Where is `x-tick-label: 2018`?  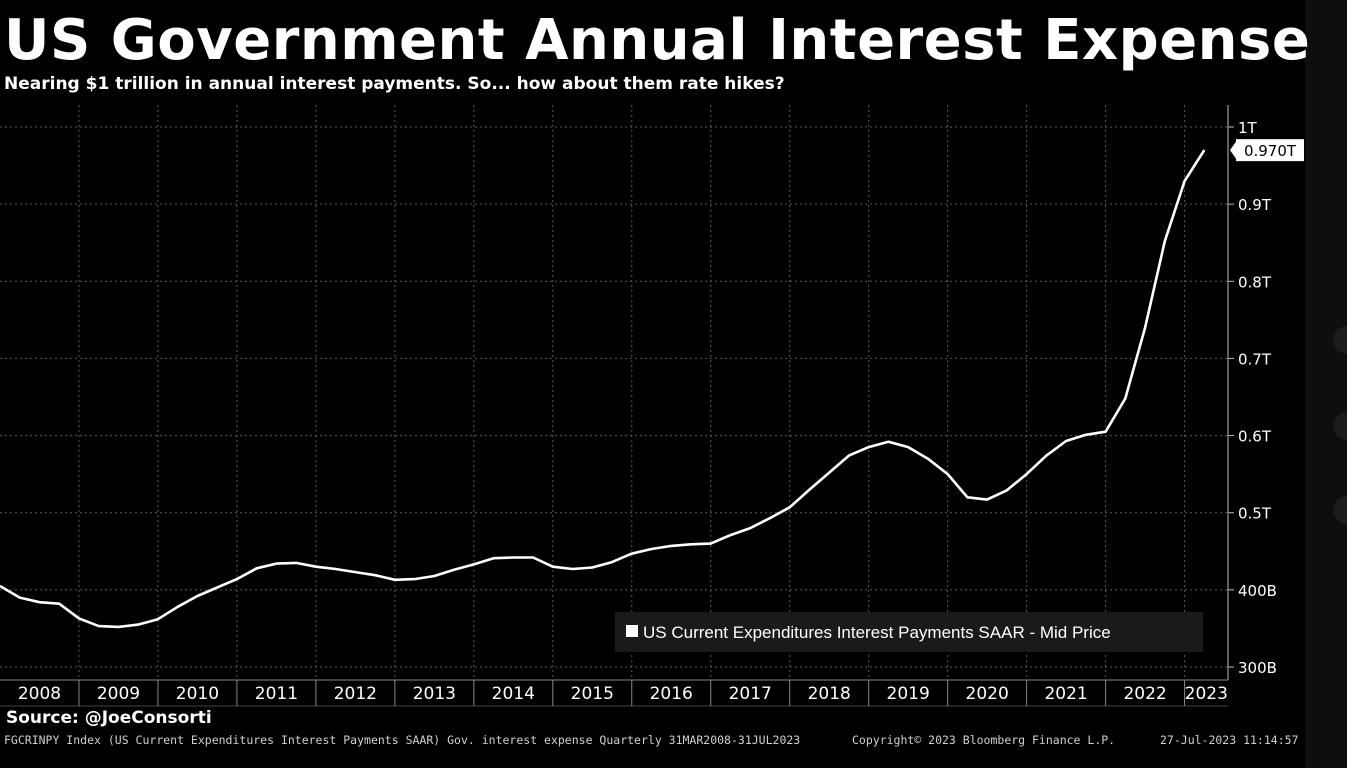 x-tick-label: 2018 is located at coordinates (829, 694).